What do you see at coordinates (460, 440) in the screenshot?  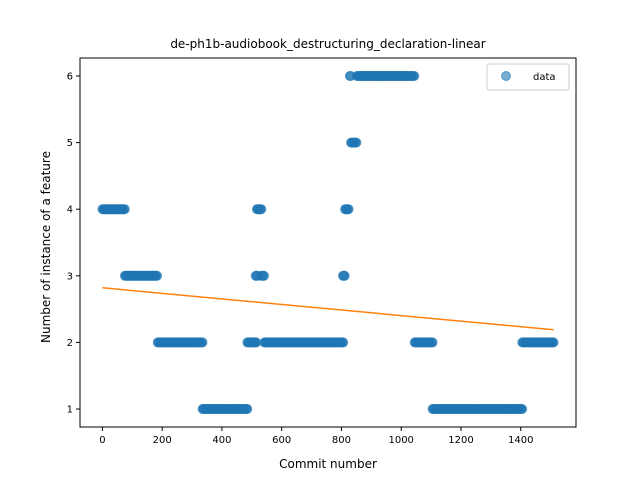 I see `x-tick-label: 1200` at bounding box center [460, 440].